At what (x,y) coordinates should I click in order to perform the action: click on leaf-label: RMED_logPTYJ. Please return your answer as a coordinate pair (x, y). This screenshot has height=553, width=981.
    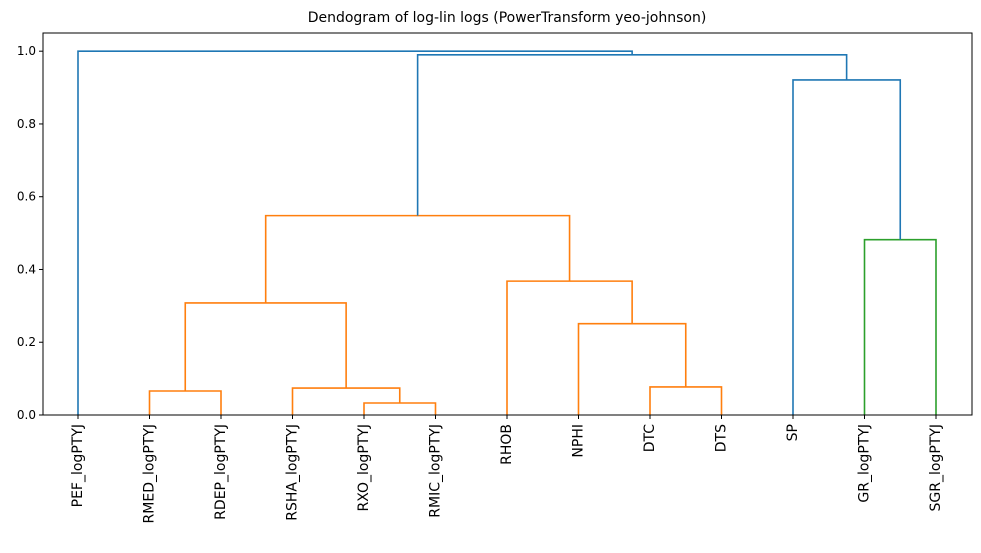
    Looking at the image, I should click on (150, 473).